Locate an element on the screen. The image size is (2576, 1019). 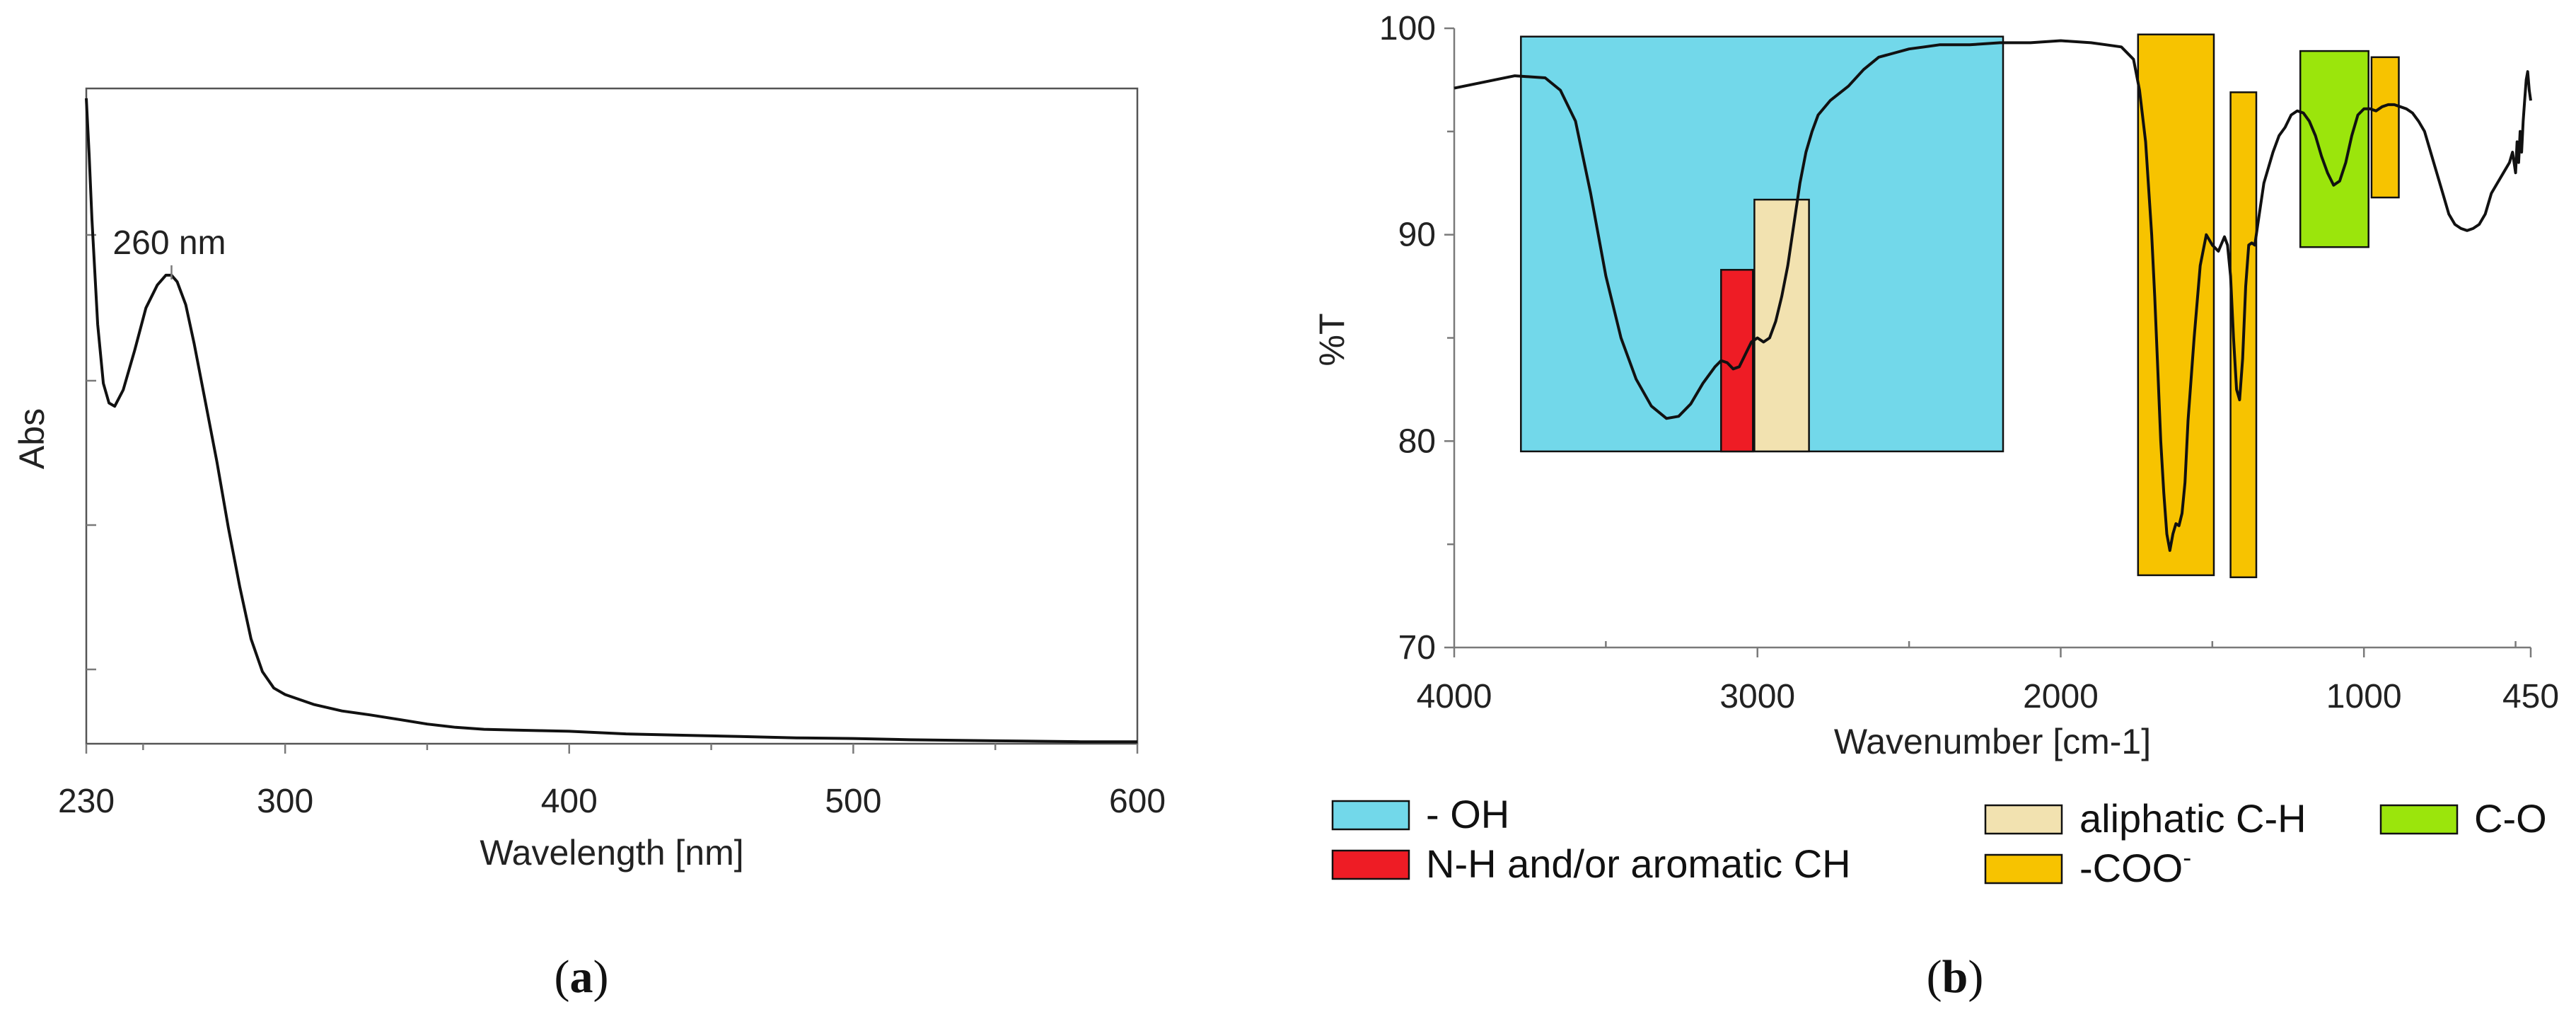
band-aliphatic is located at coordinates (1782, 325).